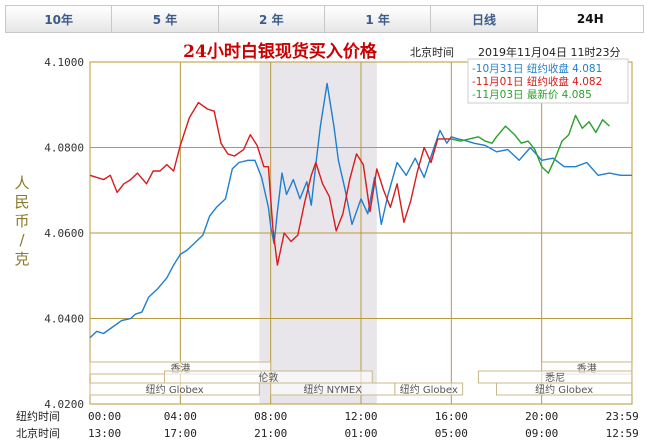 The height and width of the screenshot is (442, 647). Describe the element at coordinates (21, 259) in the screenshot. I see `y-axis-label-char: 克` at that location.